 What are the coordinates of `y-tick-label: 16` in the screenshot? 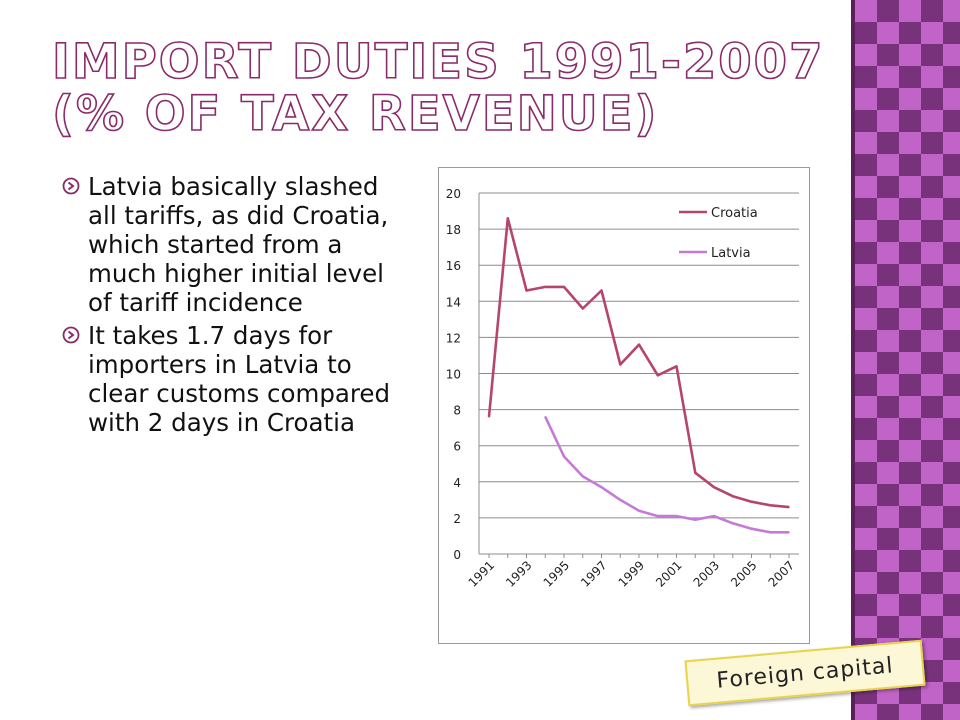 It's located at (453, 266).